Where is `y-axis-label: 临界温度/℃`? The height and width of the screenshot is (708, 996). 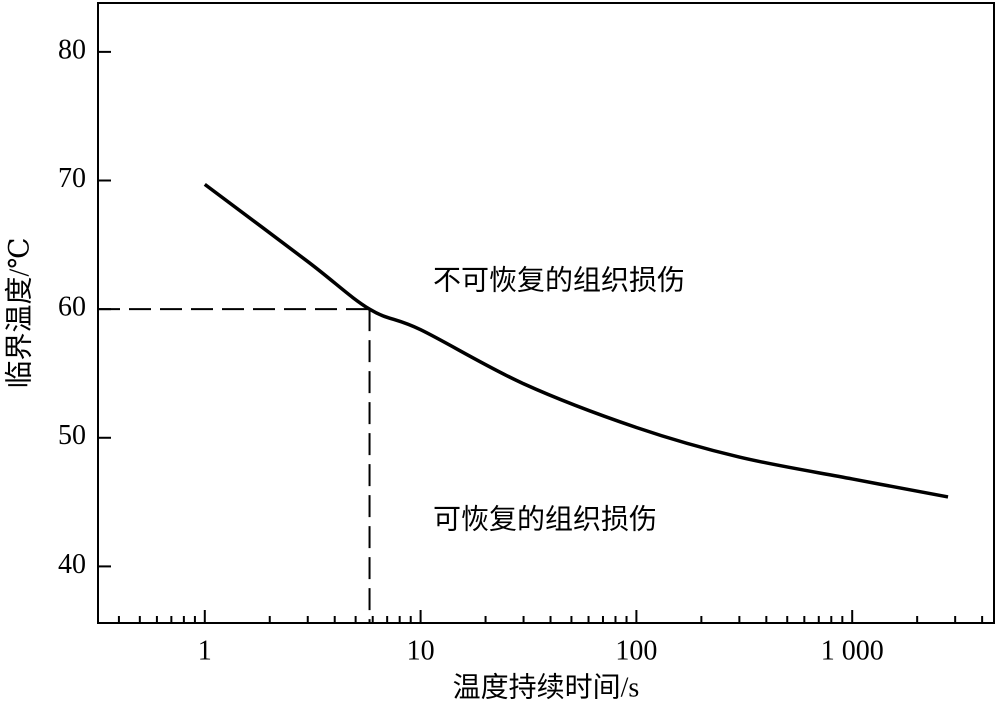
y-axis-label: 临界温度/℃ is located at coordinates (19, 312).